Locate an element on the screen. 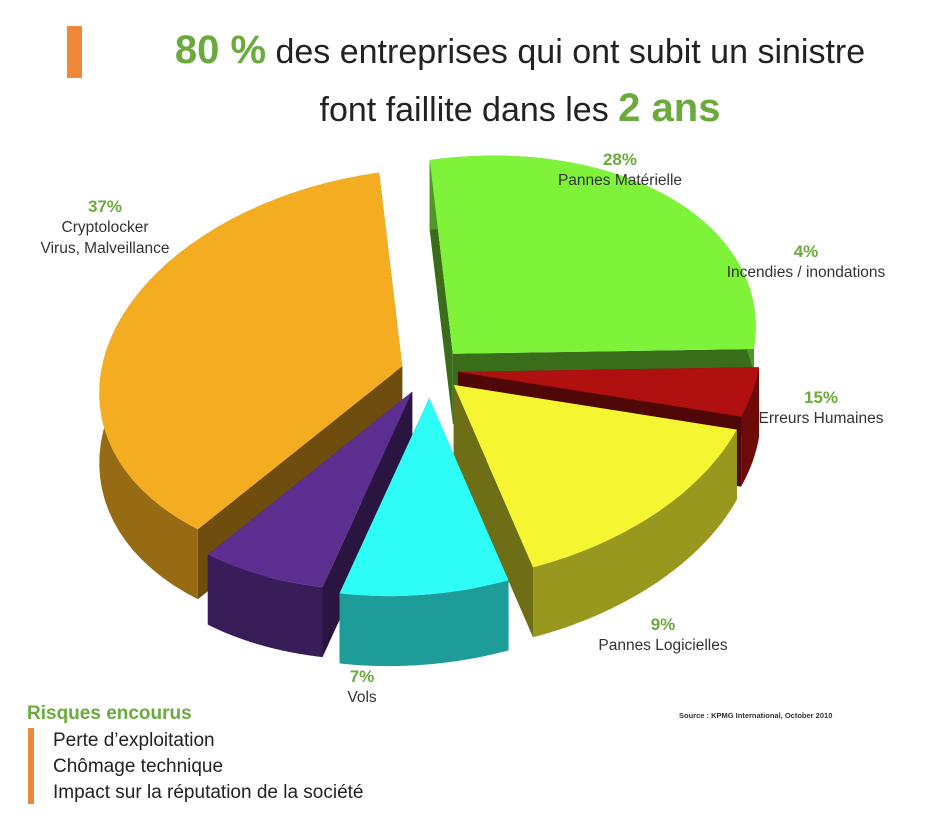 This screenshot has width=943, height=818. risks-title: Risques encourus is located at coordinates (109, 713).